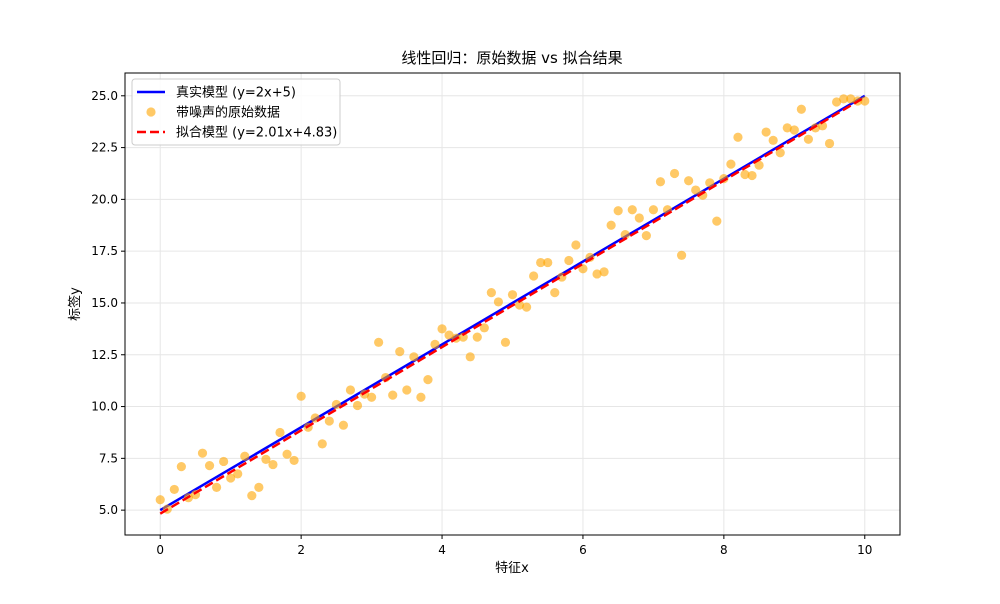 Image resolution: width=1000 pixels, height=604 pixels. Describe the element at coordinates (108, 510) in the screenshot. I see `y-tick-label: 5.0` at that location.